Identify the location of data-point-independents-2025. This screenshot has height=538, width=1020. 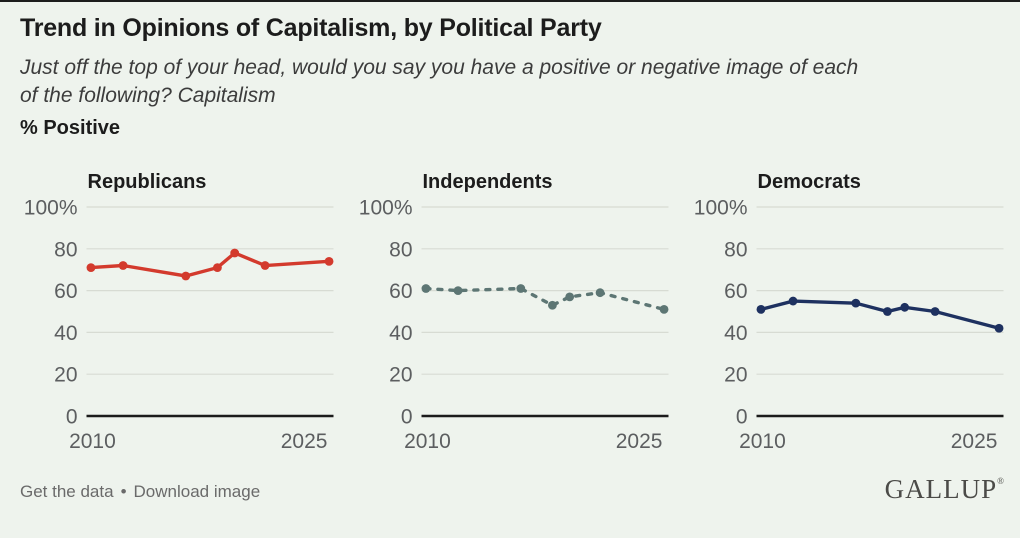
(664, 309).